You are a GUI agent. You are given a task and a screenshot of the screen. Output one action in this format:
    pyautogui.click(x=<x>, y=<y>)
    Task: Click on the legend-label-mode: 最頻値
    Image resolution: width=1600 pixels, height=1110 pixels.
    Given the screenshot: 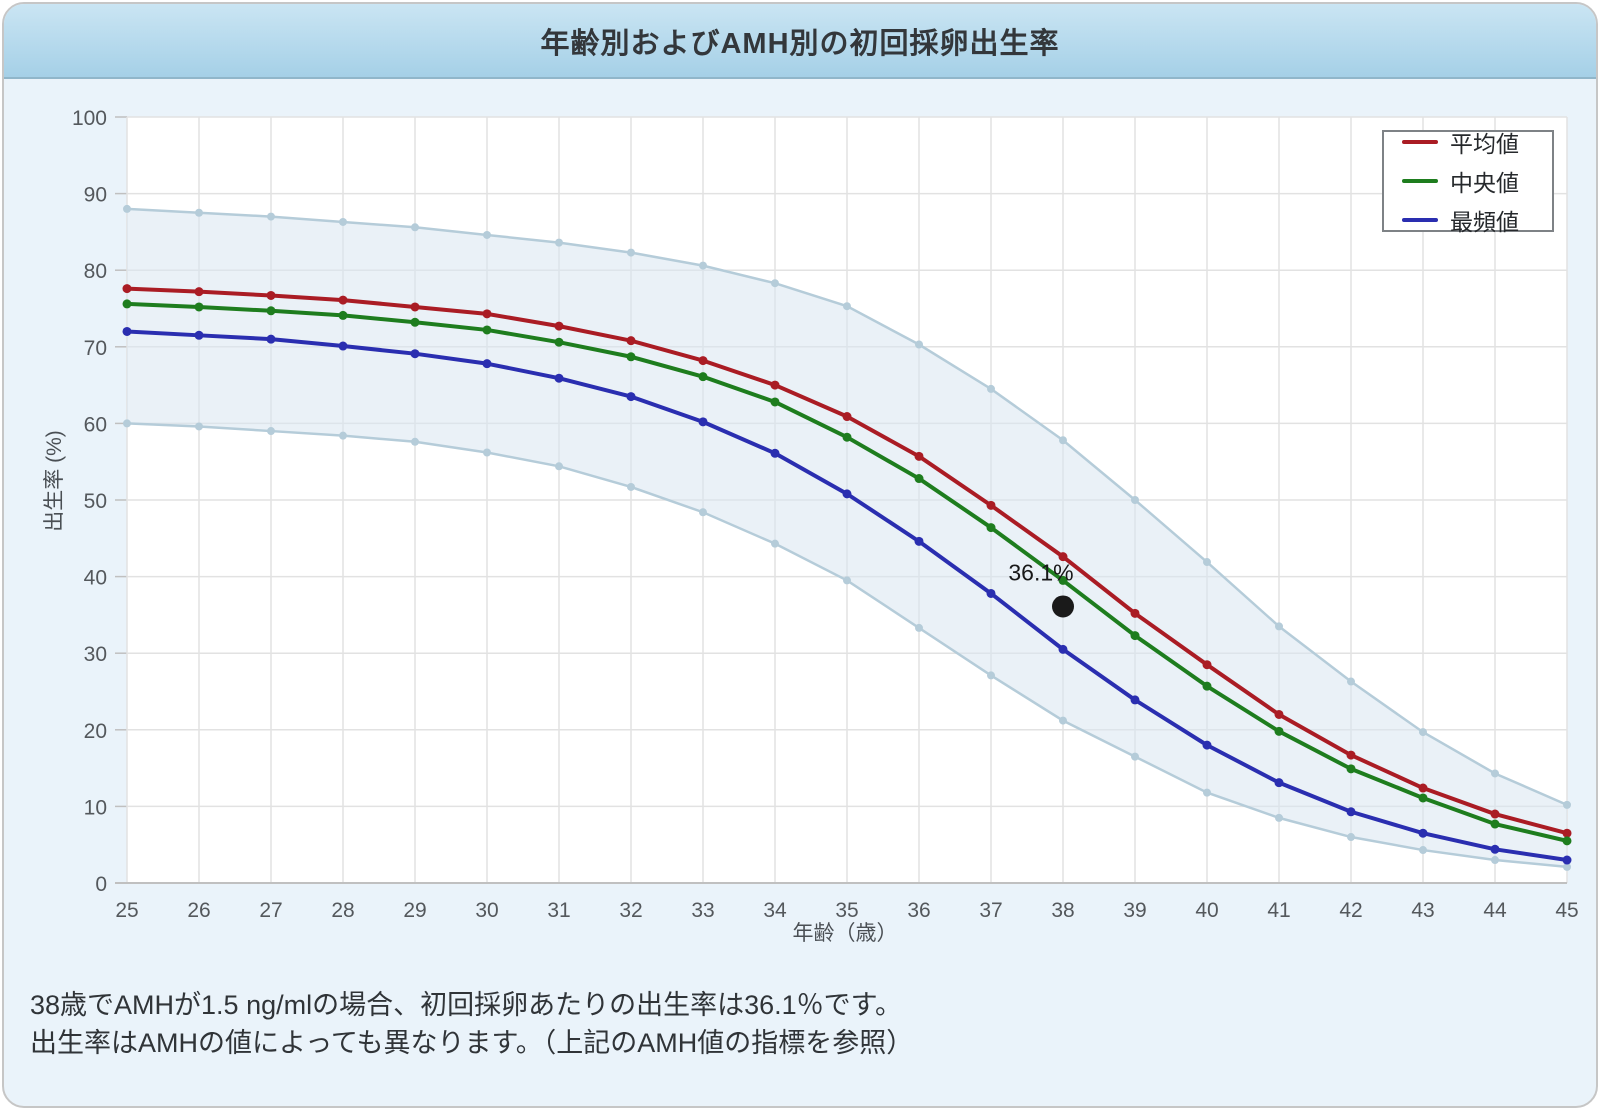 What is the action you would take?
    pyautogui.click(x=1484, y=222)
    